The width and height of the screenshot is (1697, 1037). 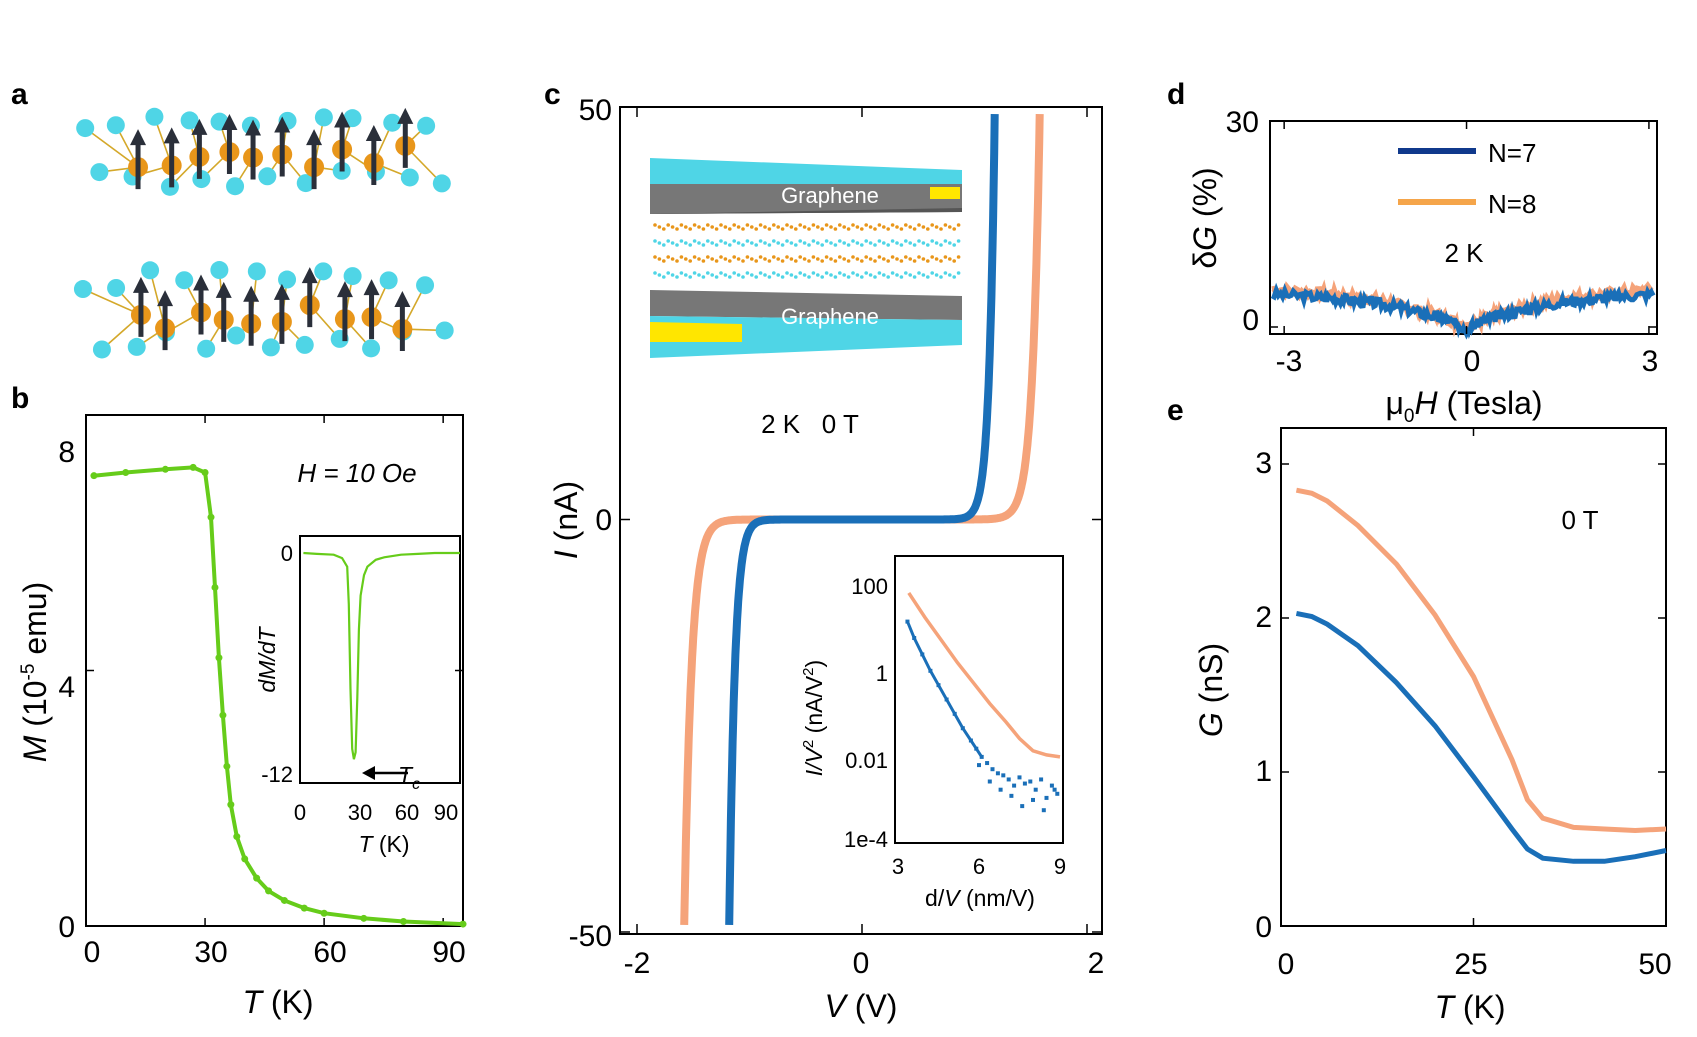 I want to click on b-ytick-0: 0, so click(x=66, y=927).